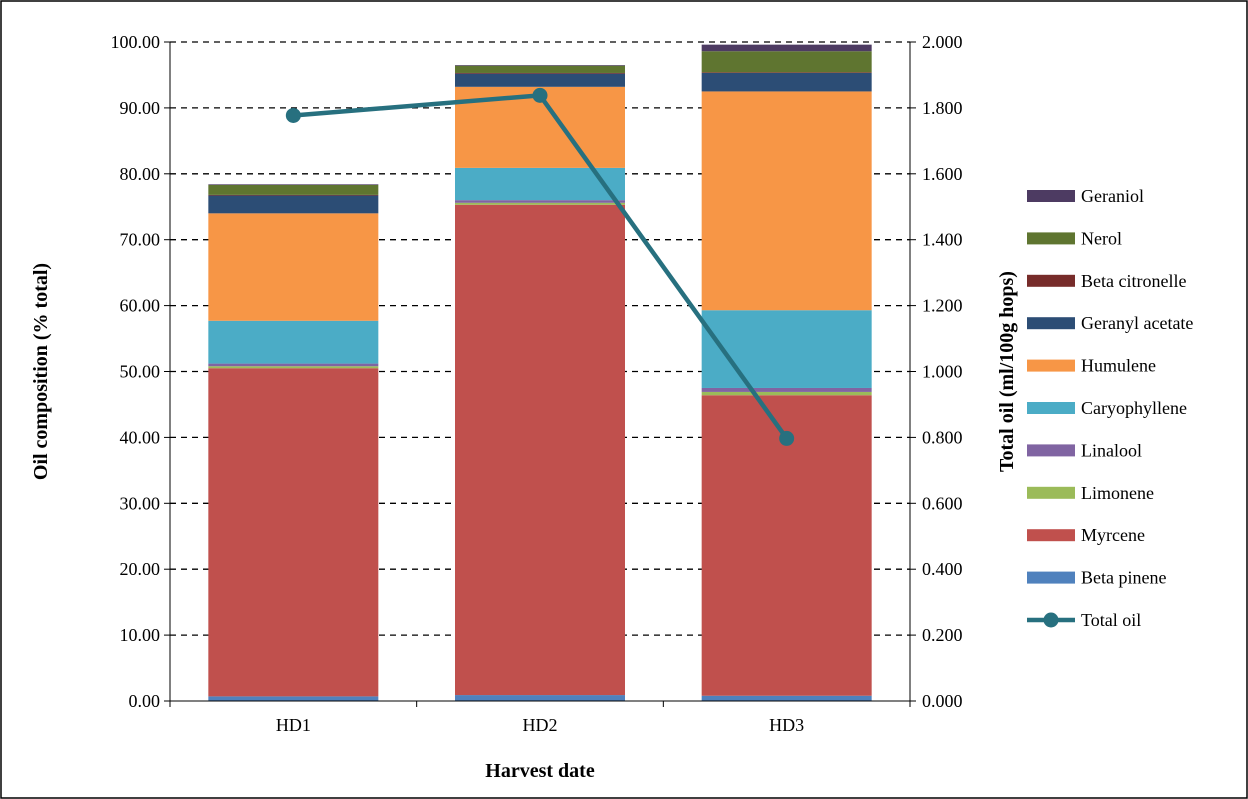  What do you see at coordinates (942, 503) in the screenshot?
I see `y2-tick-label: 0.600` at bounding box center [942, 503].